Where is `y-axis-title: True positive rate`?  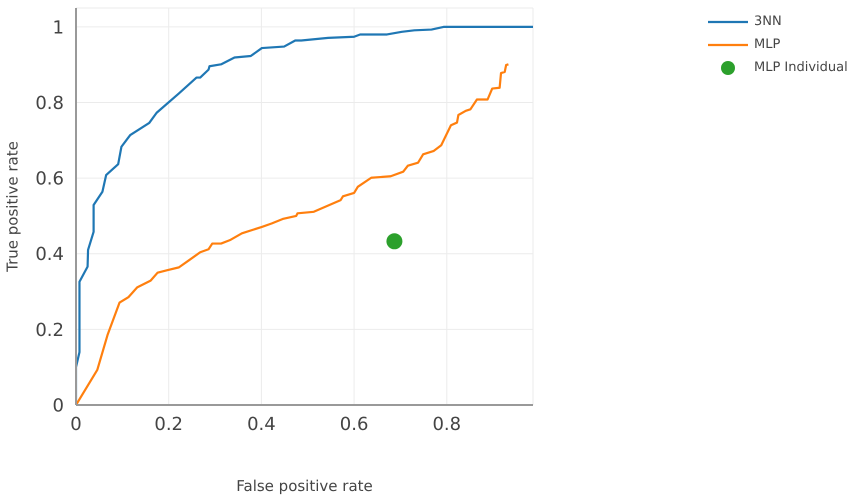
y-axis-title: True positive rate is located at coordinates (12, 207).